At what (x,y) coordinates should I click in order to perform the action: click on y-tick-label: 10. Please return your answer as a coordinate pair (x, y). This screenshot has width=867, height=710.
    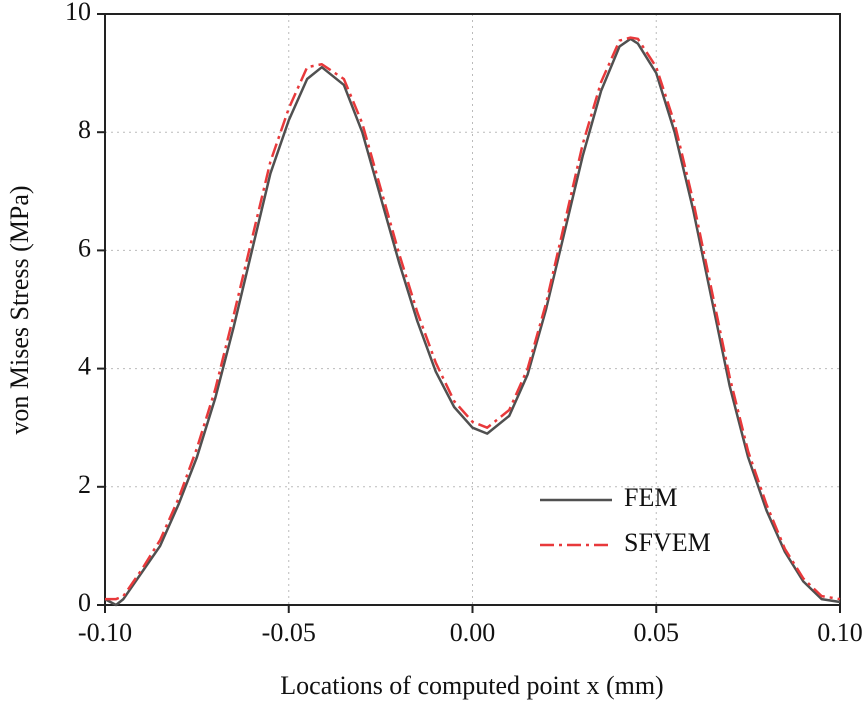
    Looking at the image, I should click on (78, 13).